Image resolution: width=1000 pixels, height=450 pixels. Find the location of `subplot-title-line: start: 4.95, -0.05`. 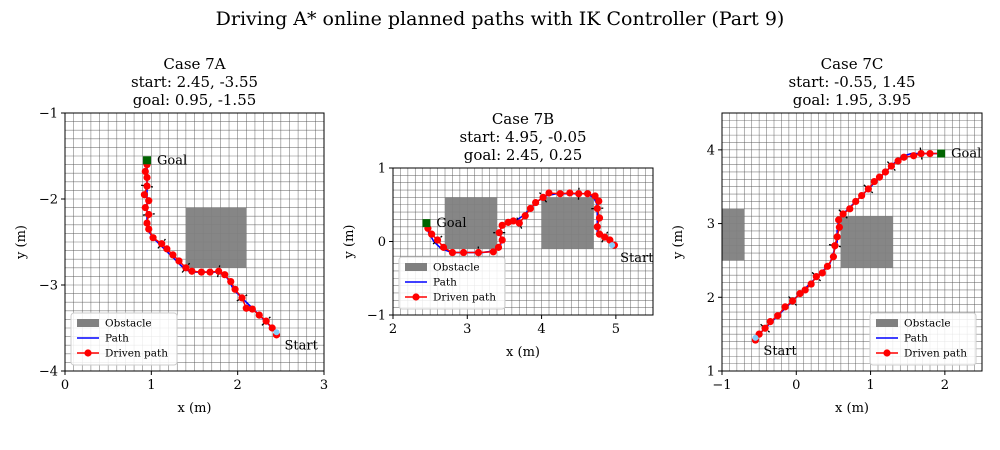

subplot-title-line: start: 4.95, -0.05 is located at coordinates (522, 137).